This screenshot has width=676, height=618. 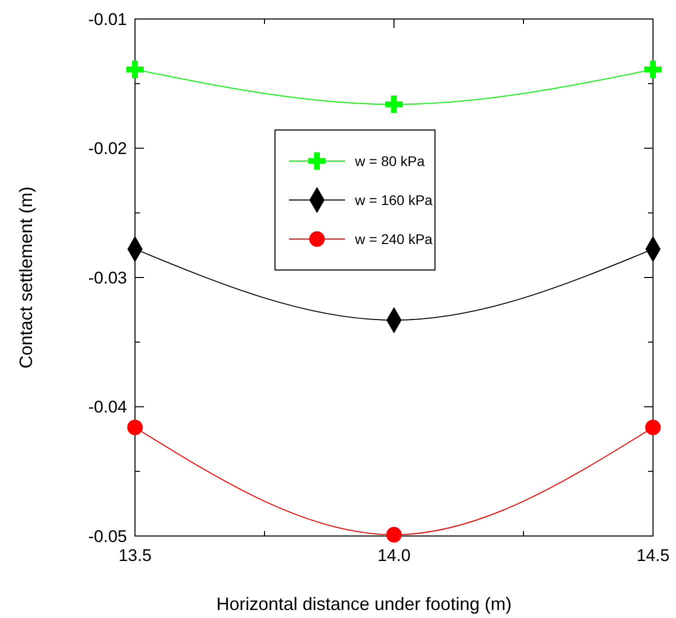 I want to click on legend-label: w = 160 kPa, so click(x=393, y=200).